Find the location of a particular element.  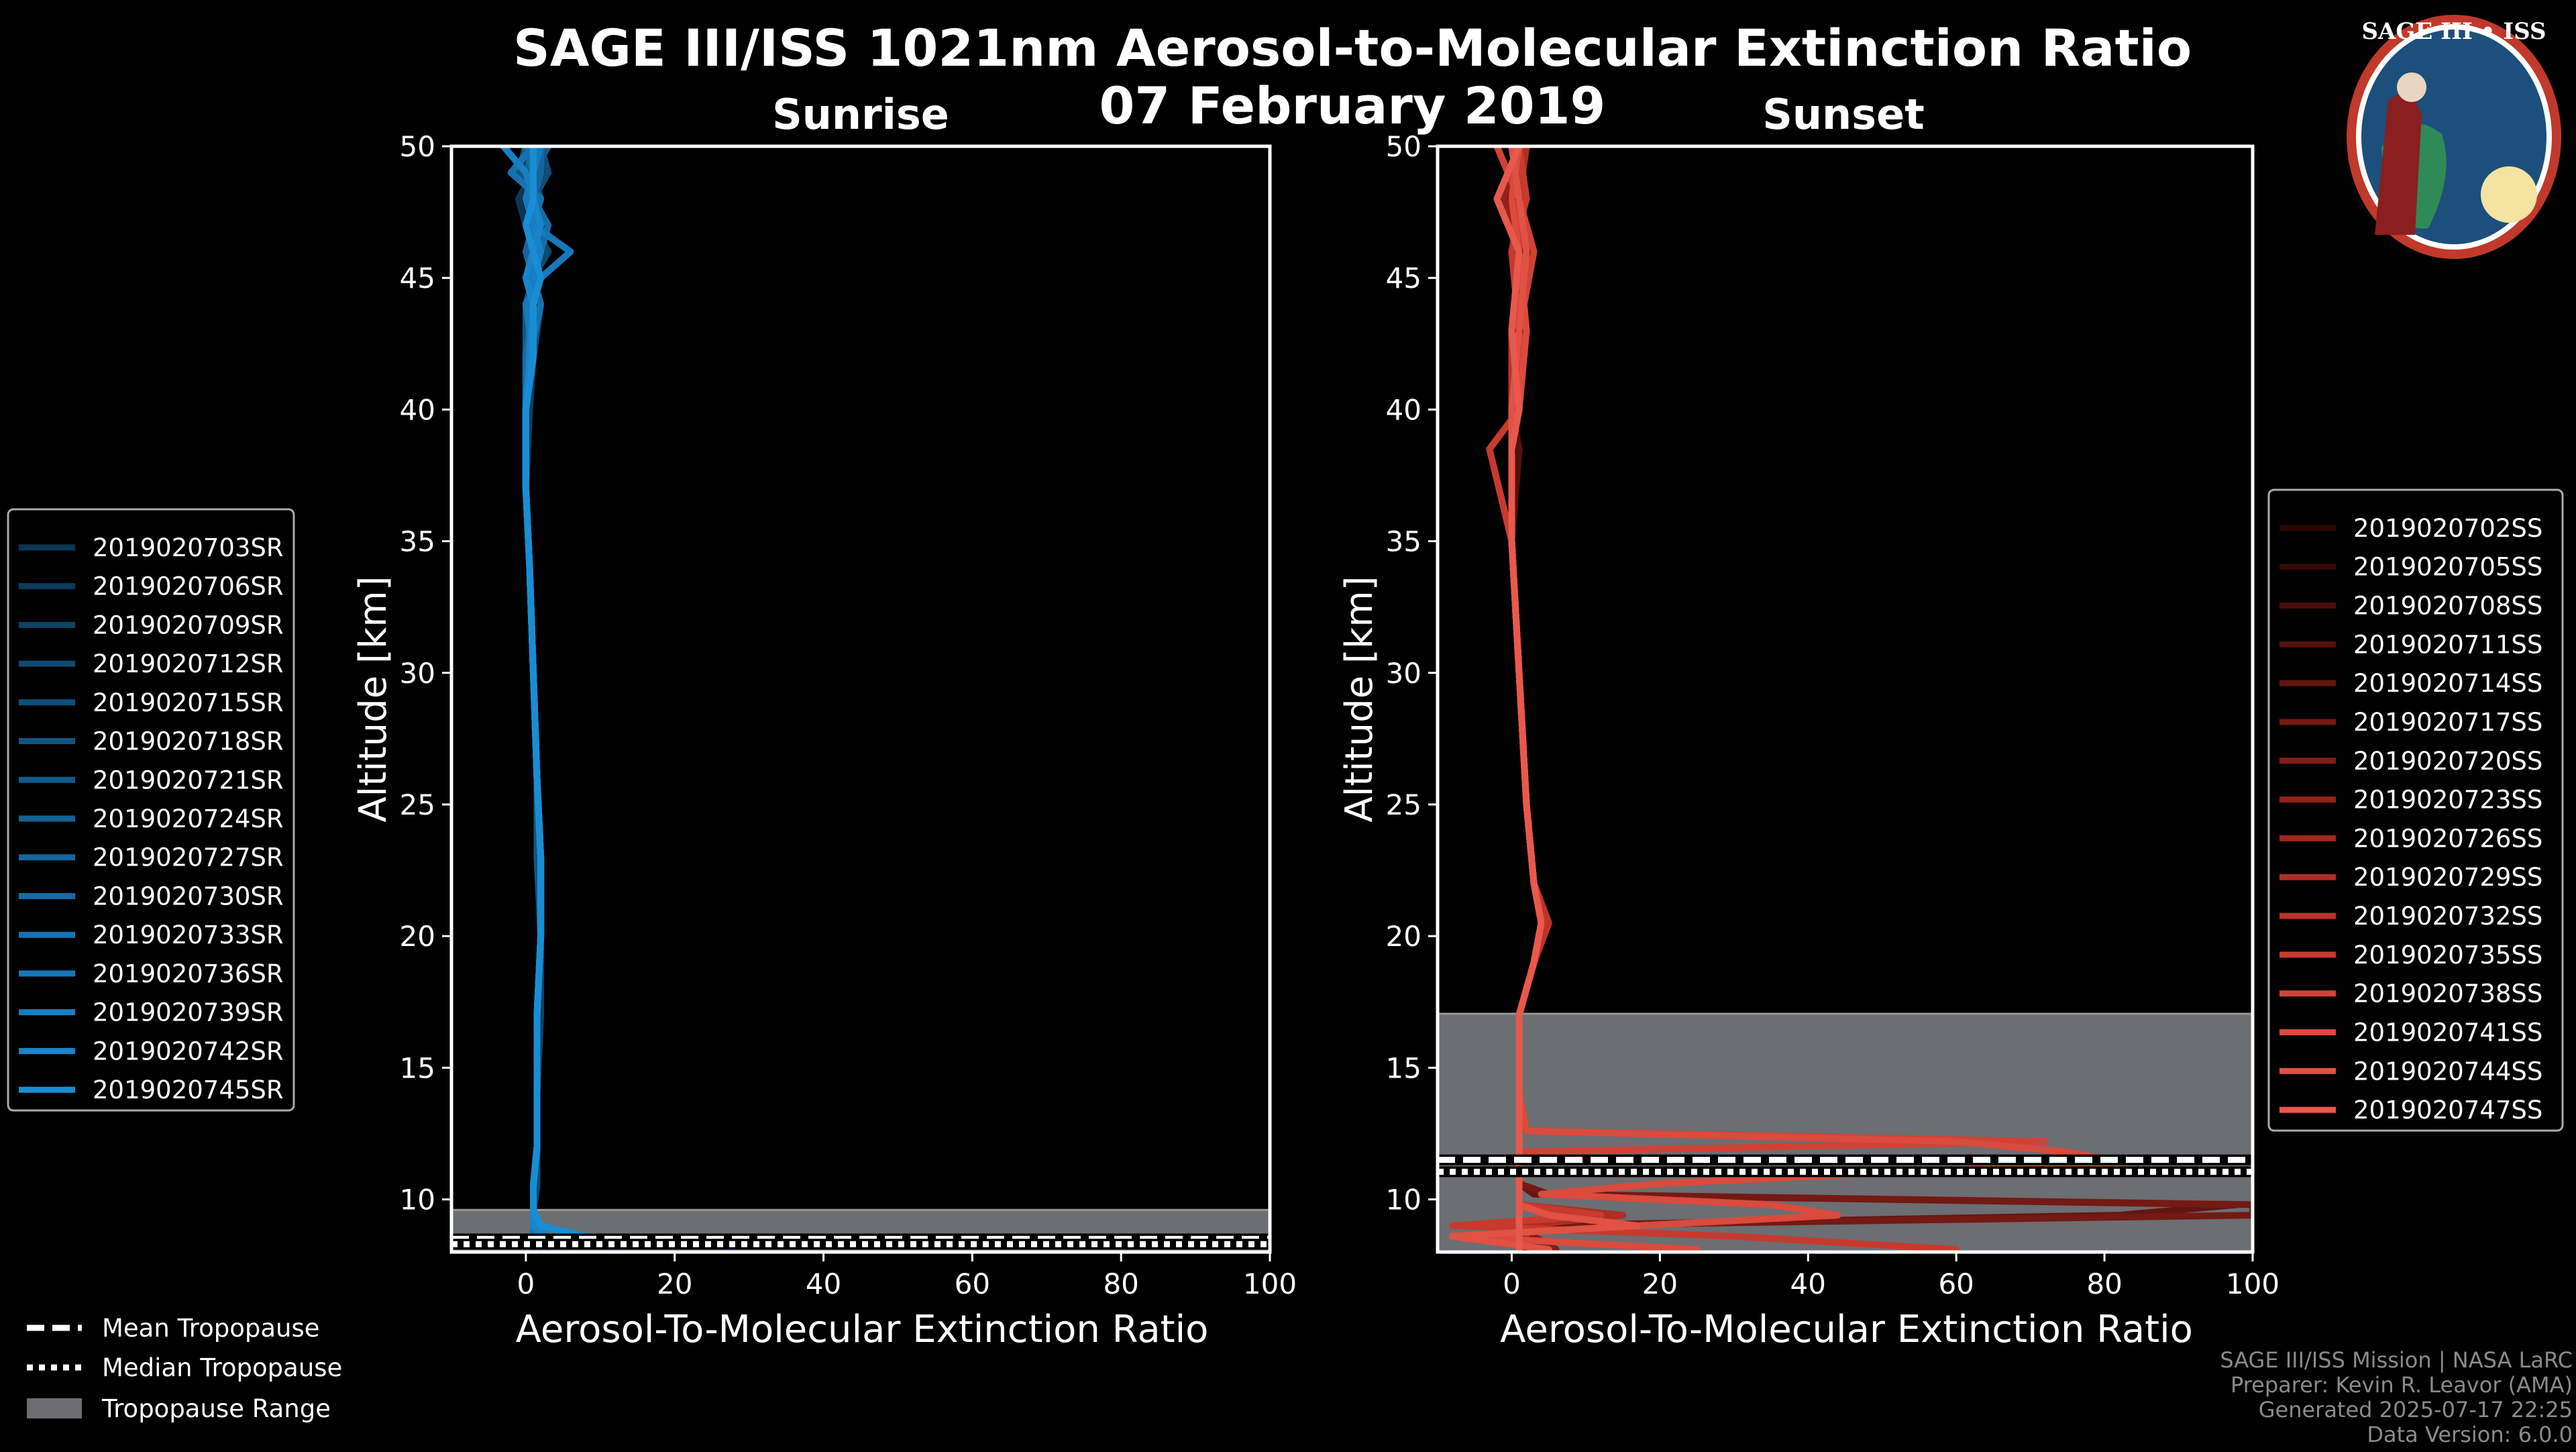

y-tick-label: 35 is located at coordinates (417, 541).